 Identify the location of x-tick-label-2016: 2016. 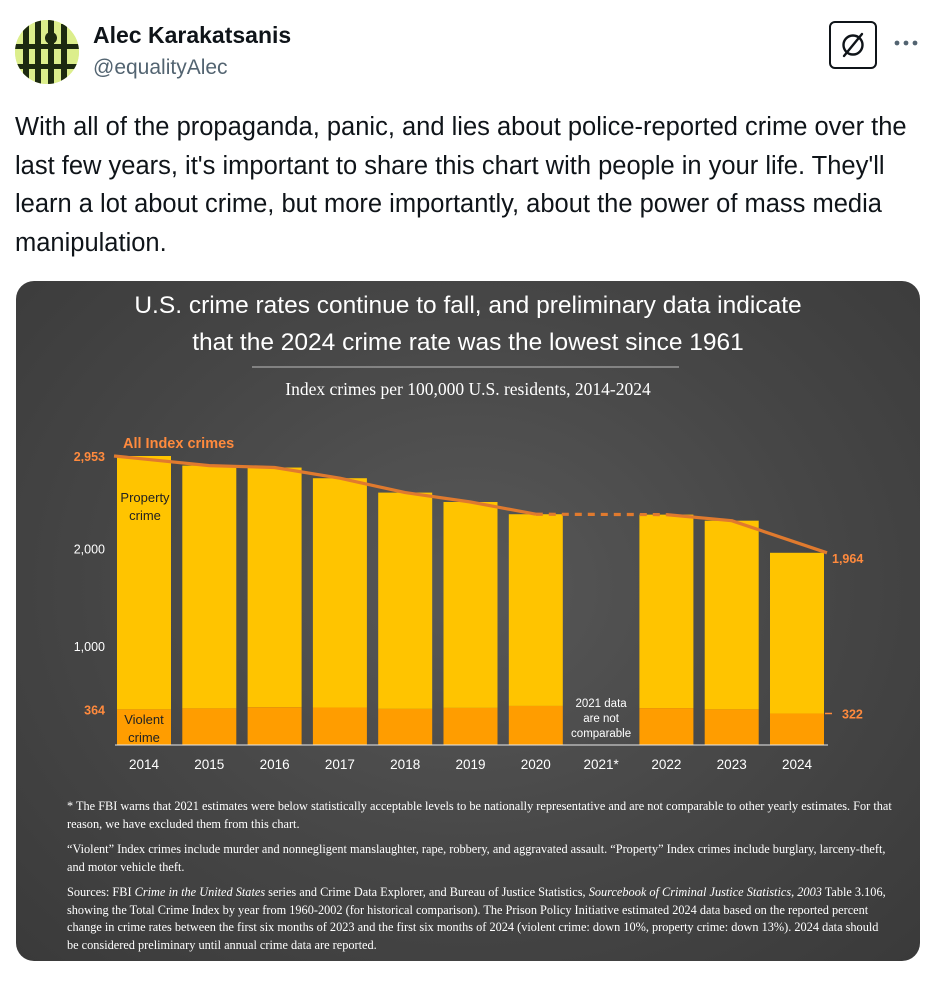
(275, 764).